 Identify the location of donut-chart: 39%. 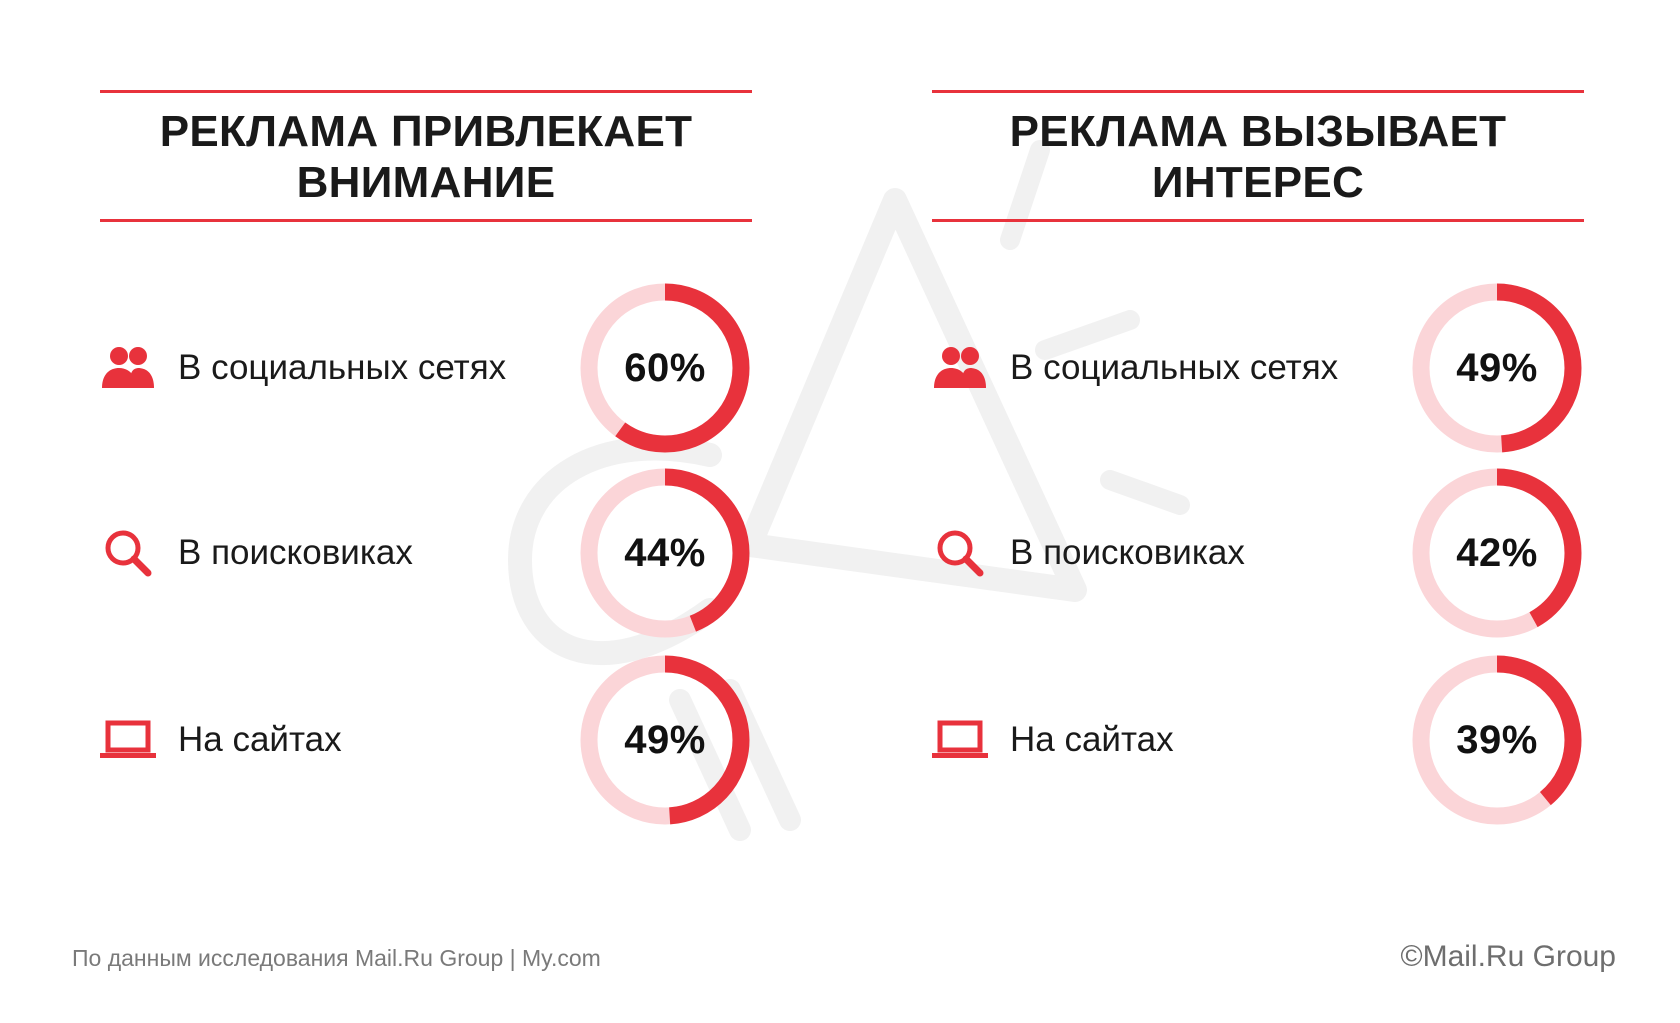
(1497, 740).